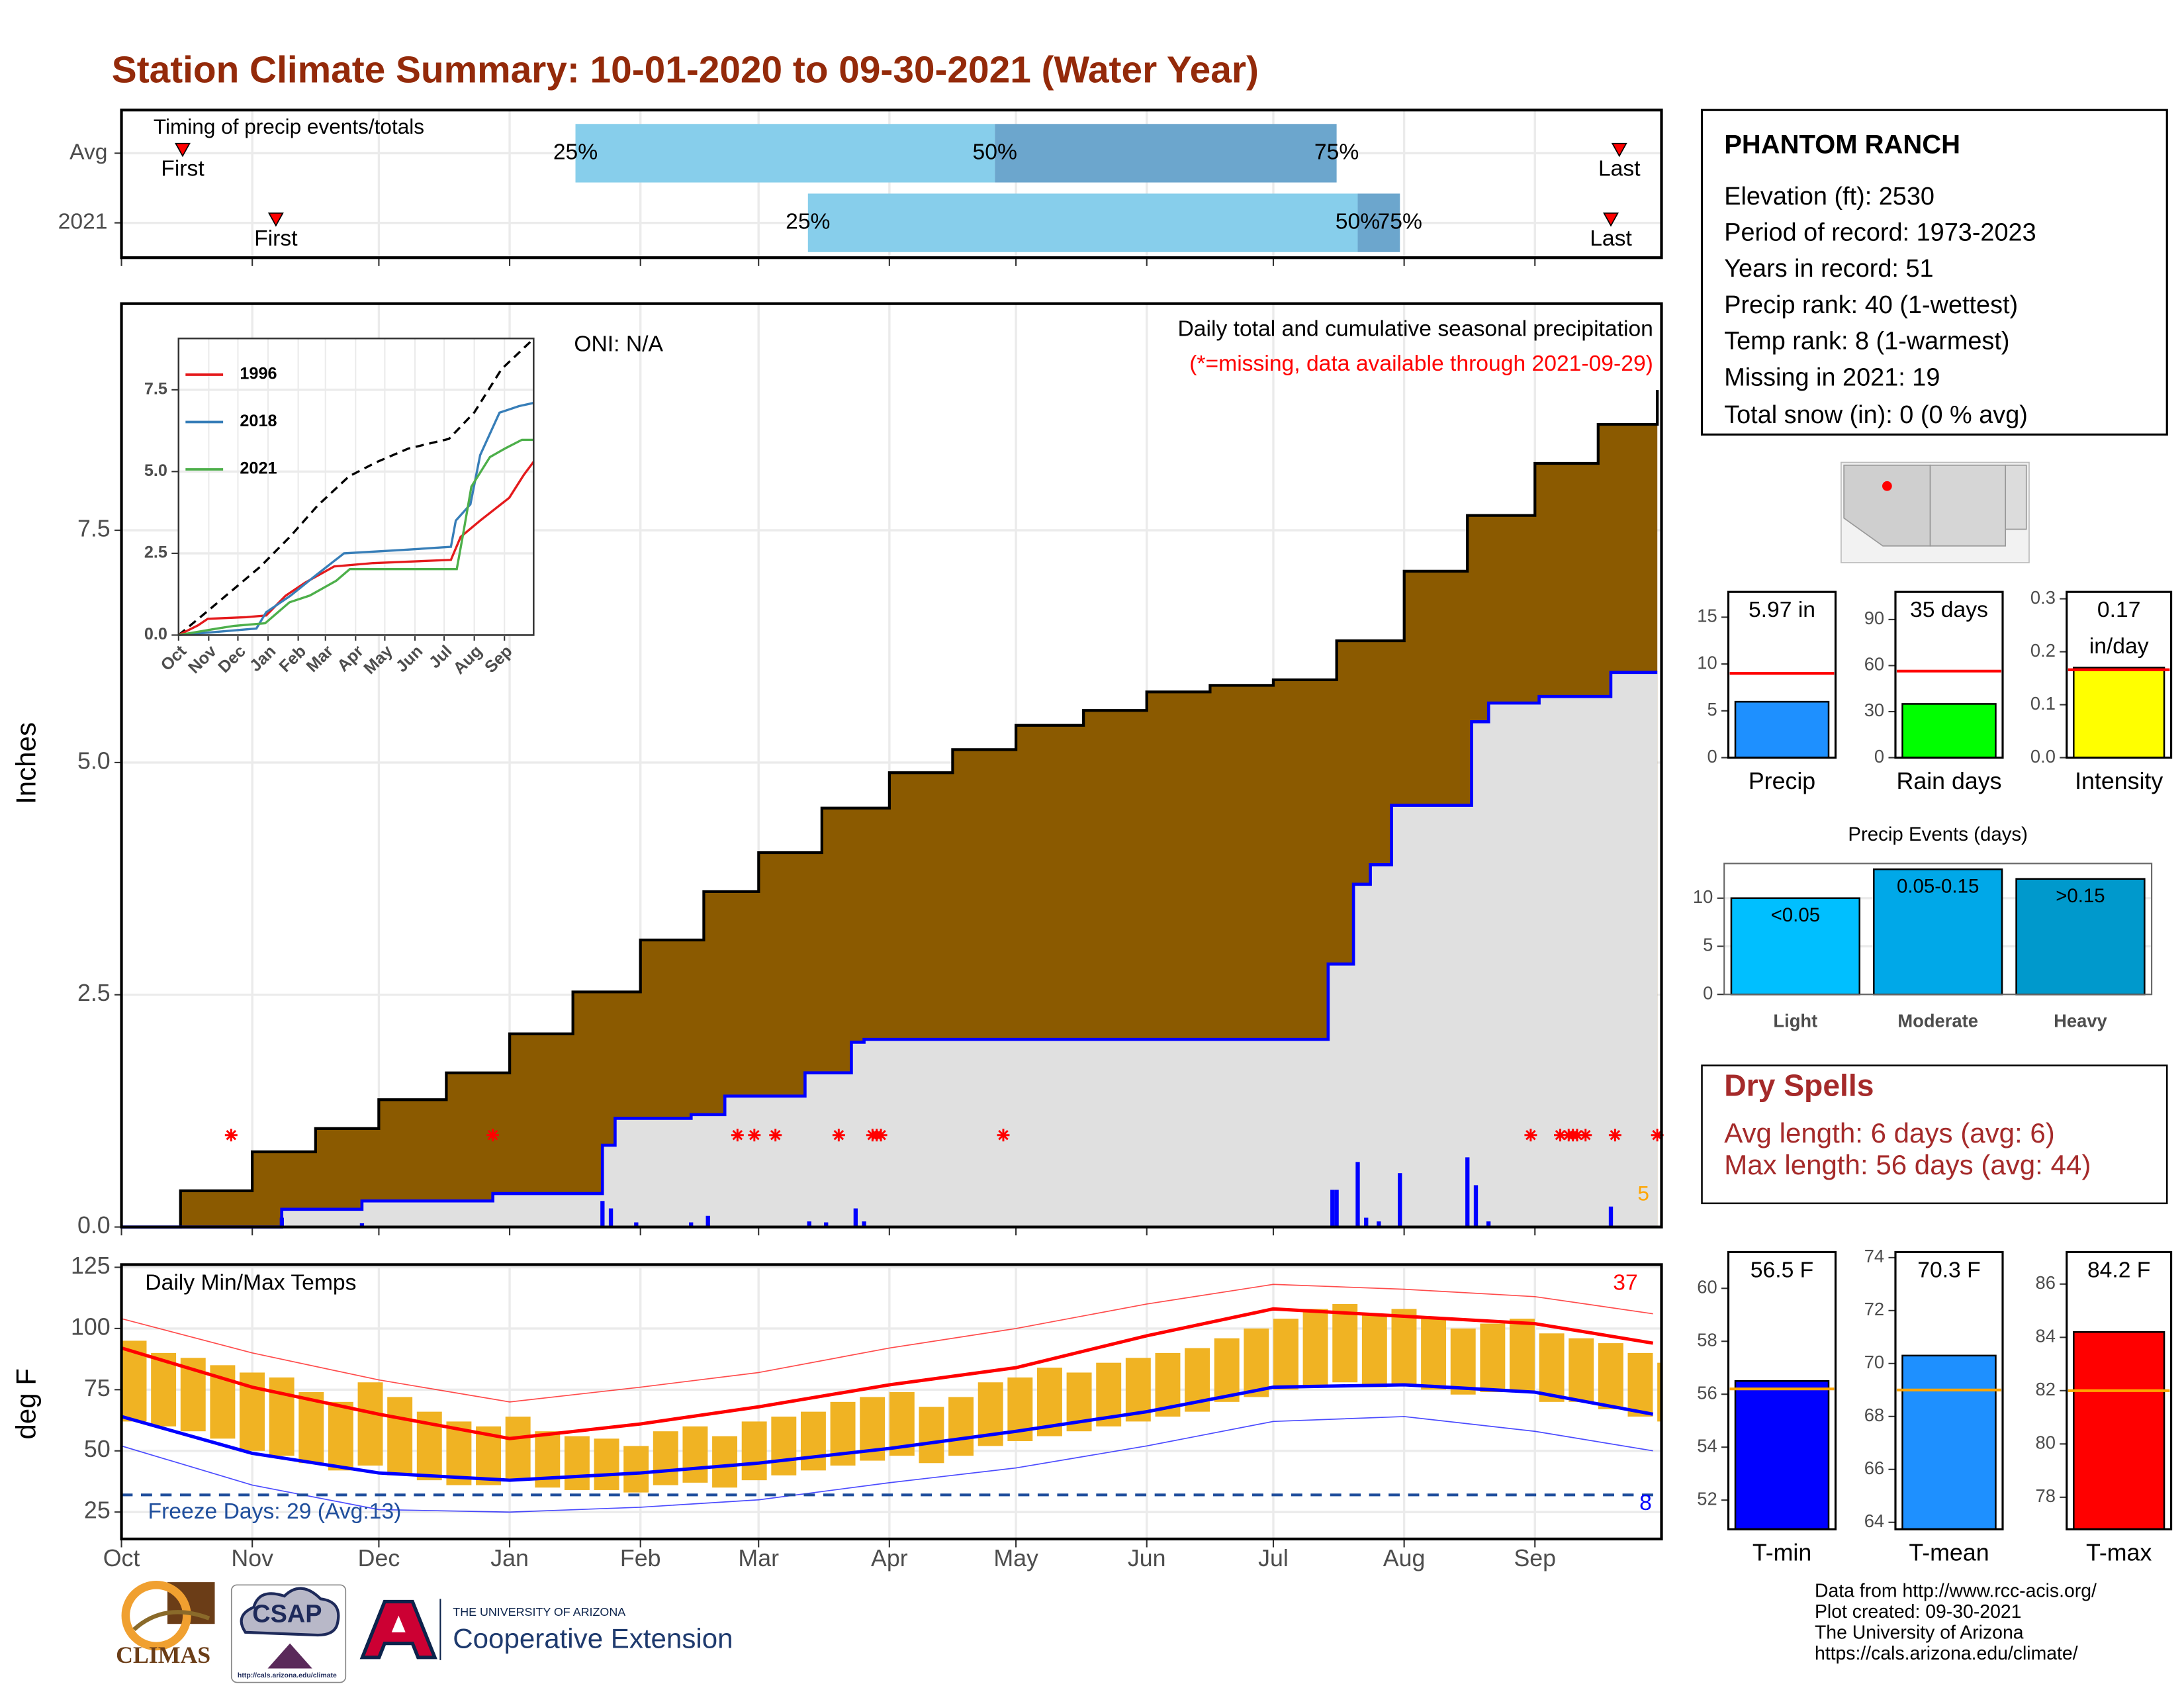 The width and height of the screenshot is (2184, 1688). What do you see at coordinates (1949, 1552) in the screenshot?
I see `category-label: T-mean` at bounding box center [1949, 1552].